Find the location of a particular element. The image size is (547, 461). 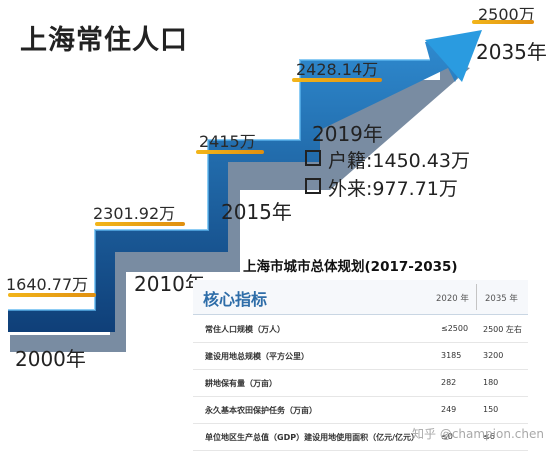

year-label-2015: 2015年 is located at coordinates (256, 212).